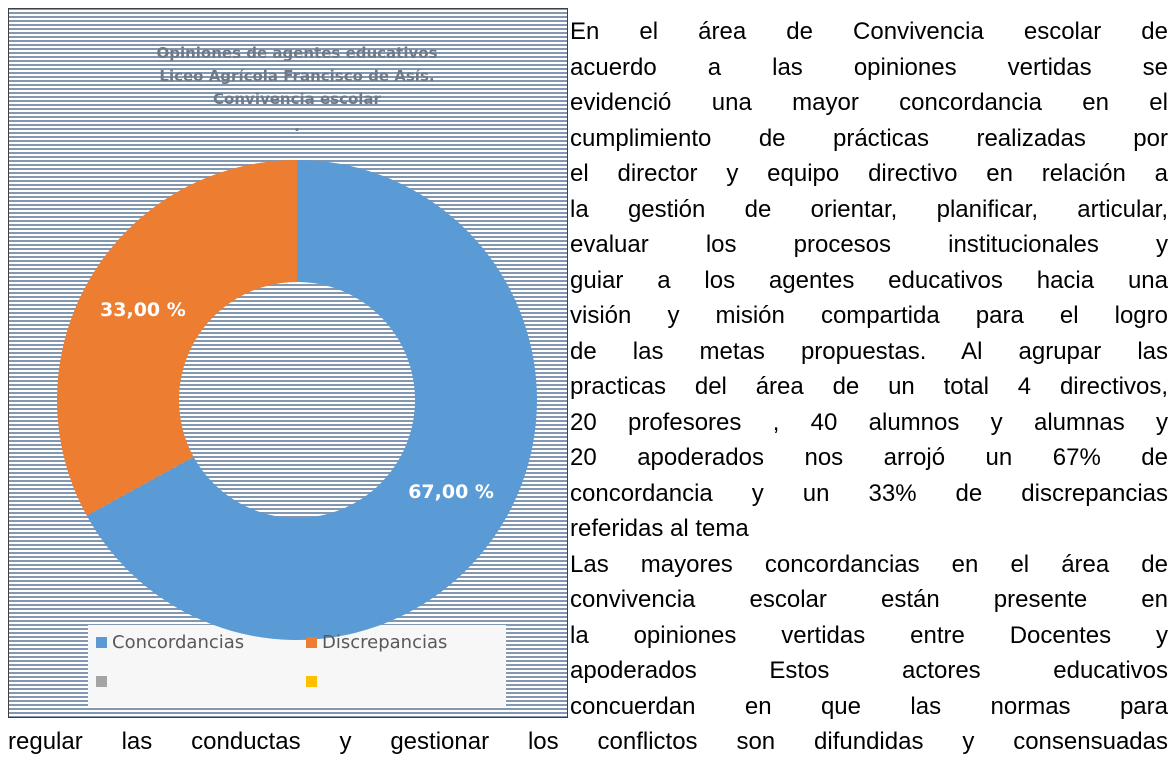  I want to click on text-line: concordancia y un 33% de discrepancias, so click(869, 493).